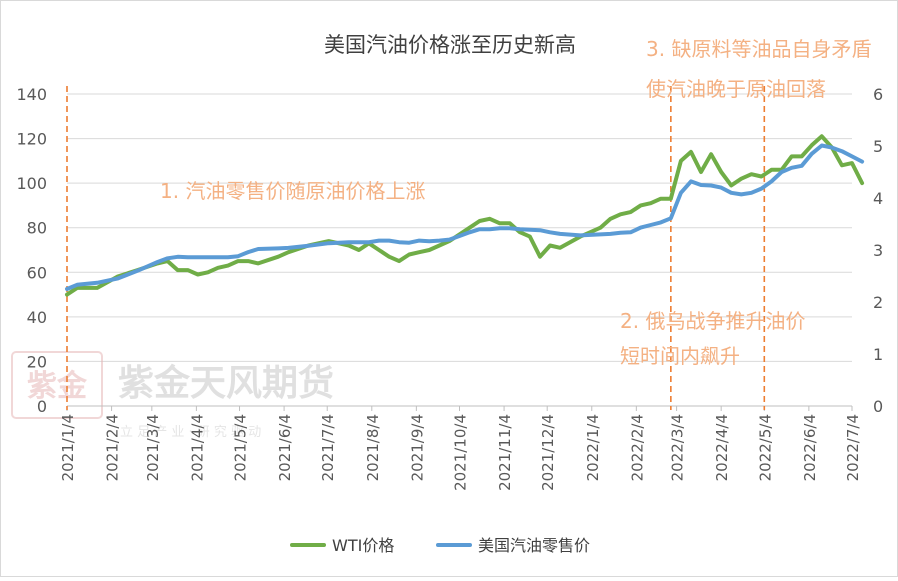  I want to click on annotation-text: 短时间内飙升, so click(680, 356).